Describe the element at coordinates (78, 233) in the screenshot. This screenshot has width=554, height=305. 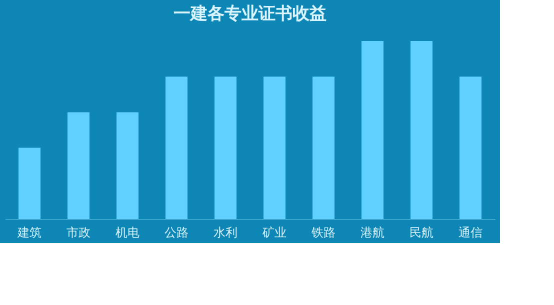
I see `x-tick-label: 市政` at that location.